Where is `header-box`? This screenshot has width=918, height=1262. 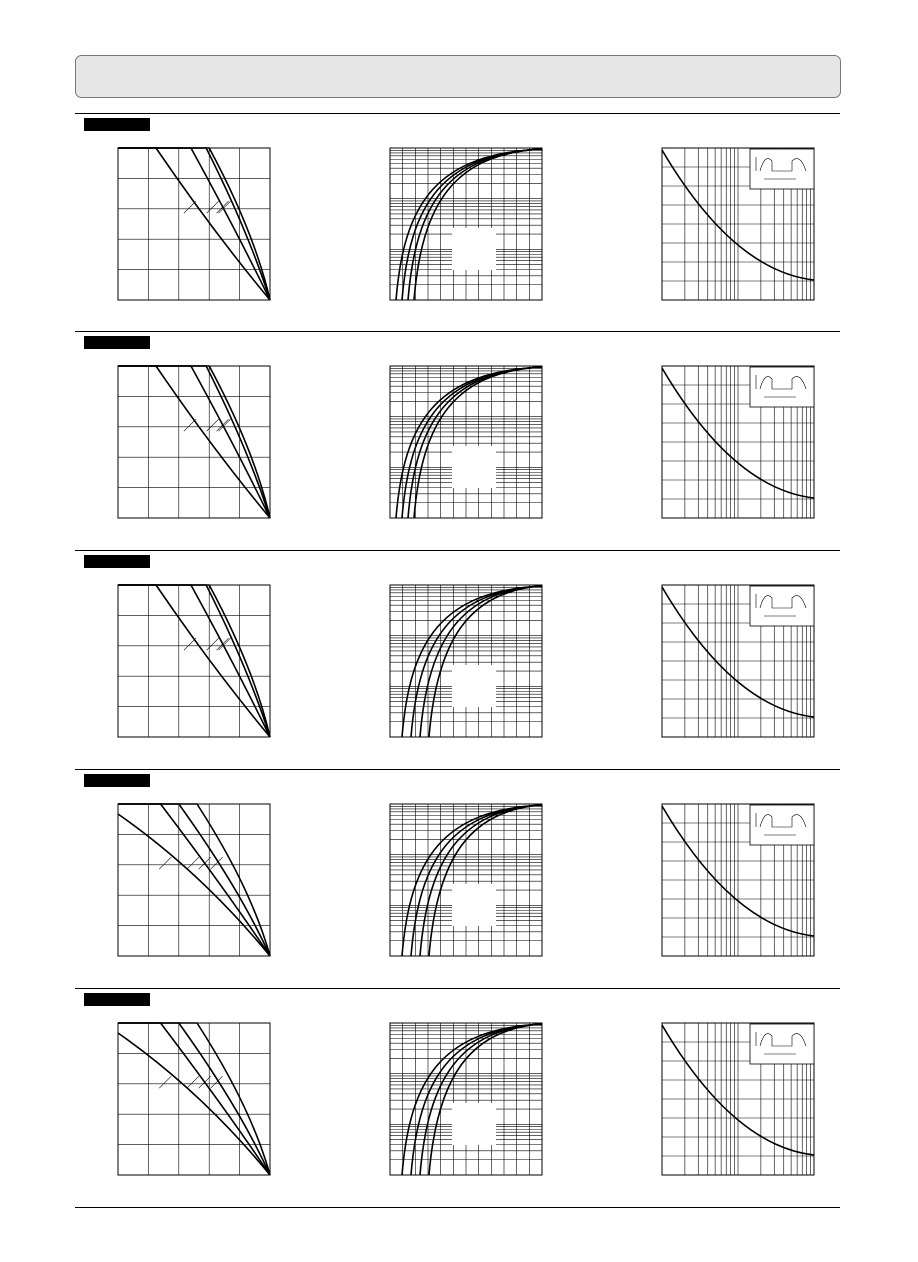 header-box is located at coordinates (458, 76).